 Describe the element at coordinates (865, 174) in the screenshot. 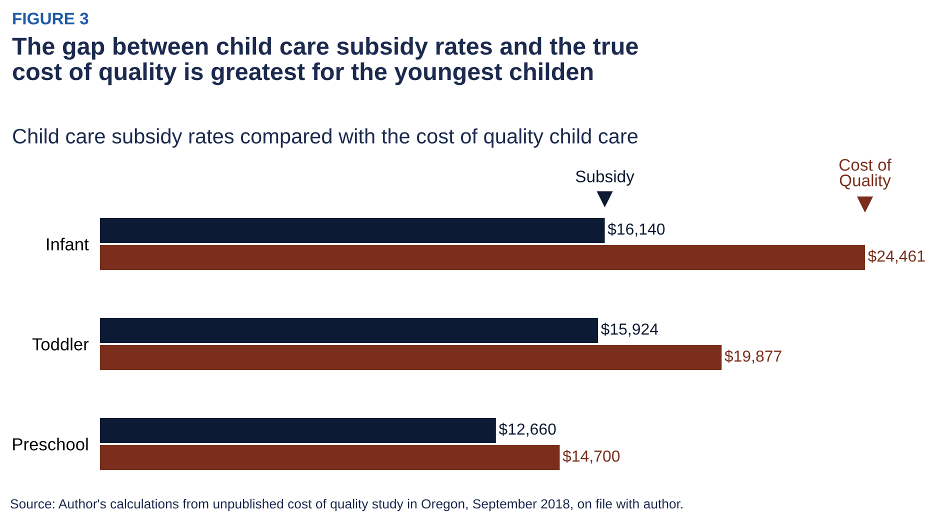

I see `text: Cost of Quality` at that location.